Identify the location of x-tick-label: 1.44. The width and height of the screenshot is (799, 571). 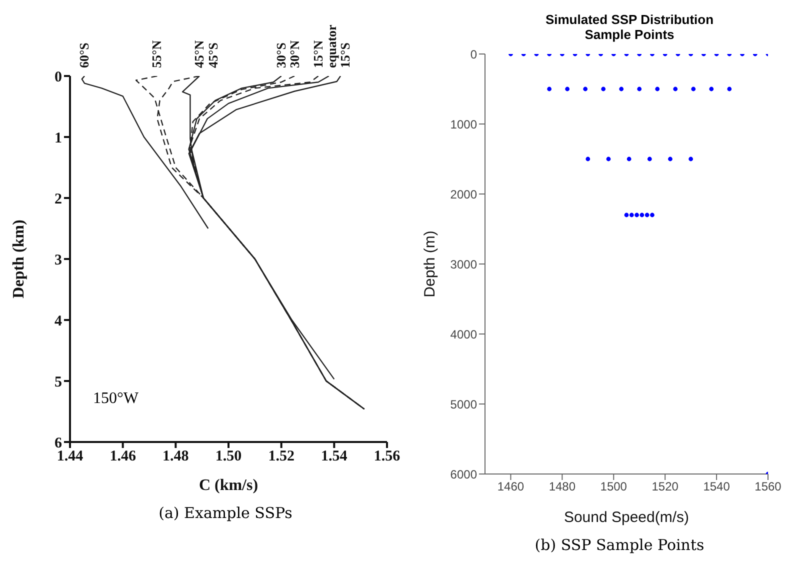
(70, 456).